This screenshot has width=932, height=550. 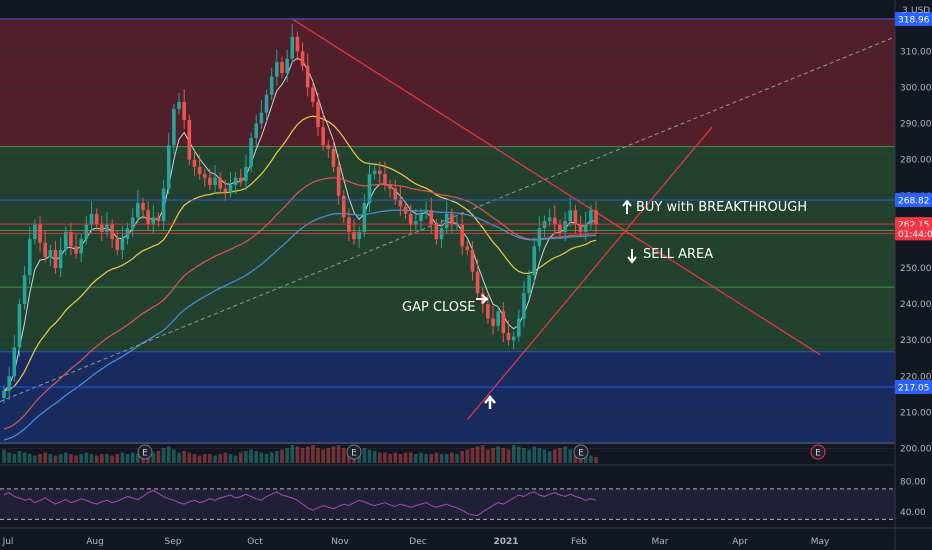 What do you see at coordinates (714, 207) in the screenshot?
I see `annotation-label: BUY with BREAKTHROUGH` at bounding box center [714, 207].